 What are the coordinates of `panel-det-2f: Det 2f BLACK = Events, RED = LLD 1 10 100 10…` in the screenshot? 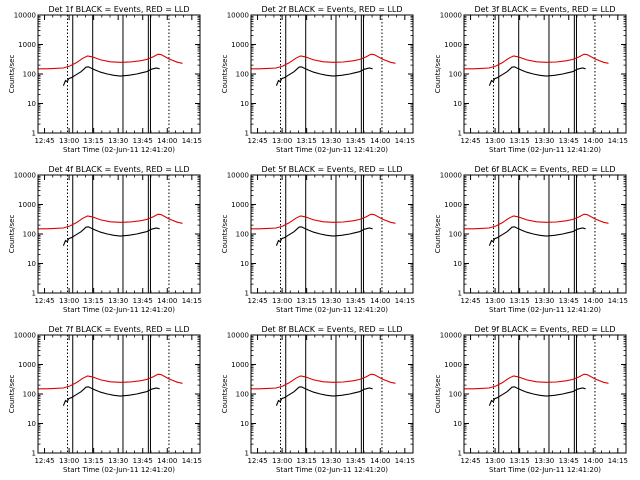 It's located at (318, 79).